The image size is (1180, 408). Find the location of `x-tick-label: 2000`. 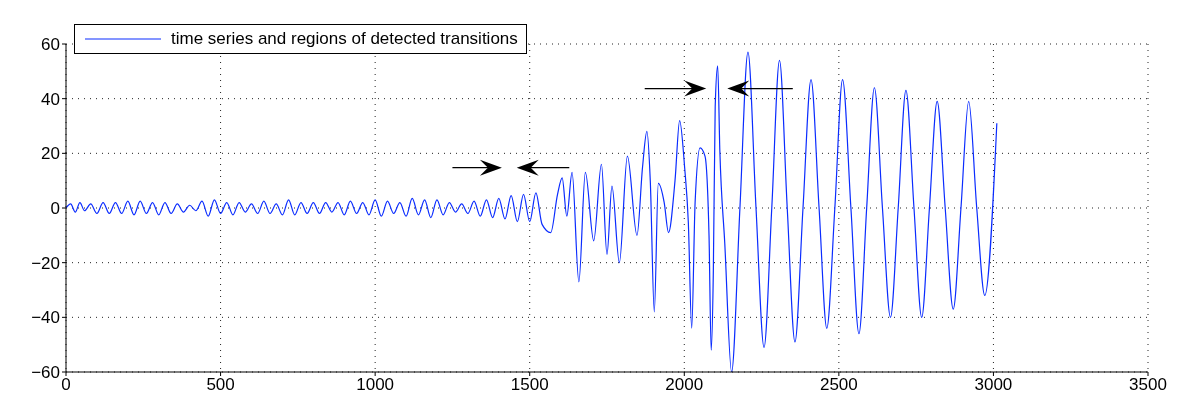

x-tick-label: 2000 is located at coordinates (684, 385).